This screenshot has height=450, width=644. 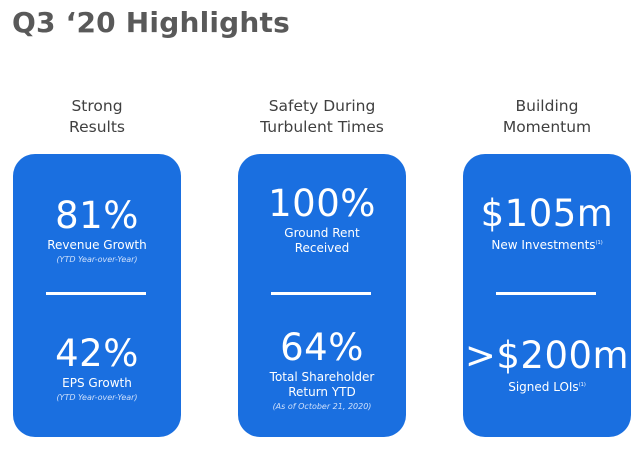 I want to click on column-heading: Safety During Turbulent Times, so click(x=322, y=116).